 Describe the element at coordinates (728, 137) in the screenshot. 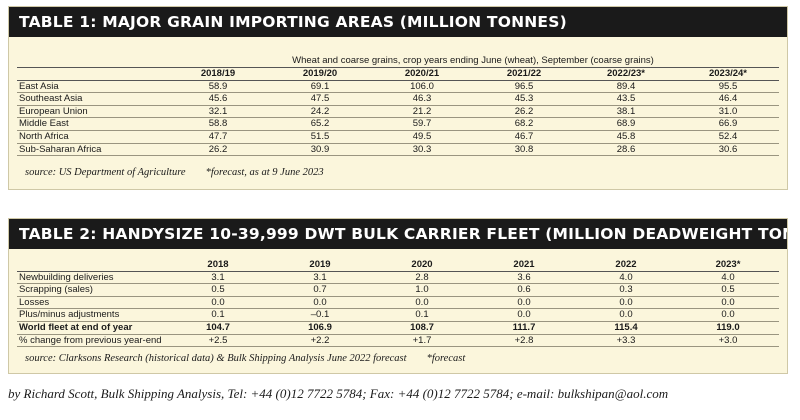

I see `table-cell: 52.4` at that location.